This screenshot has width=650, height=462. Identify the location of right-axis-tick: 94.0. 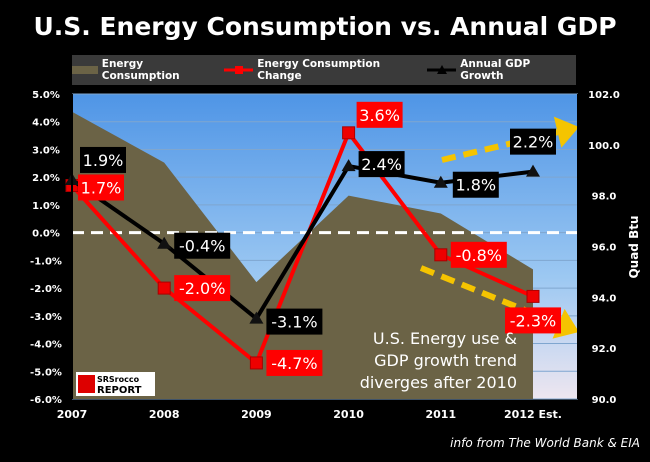
(604, 298).